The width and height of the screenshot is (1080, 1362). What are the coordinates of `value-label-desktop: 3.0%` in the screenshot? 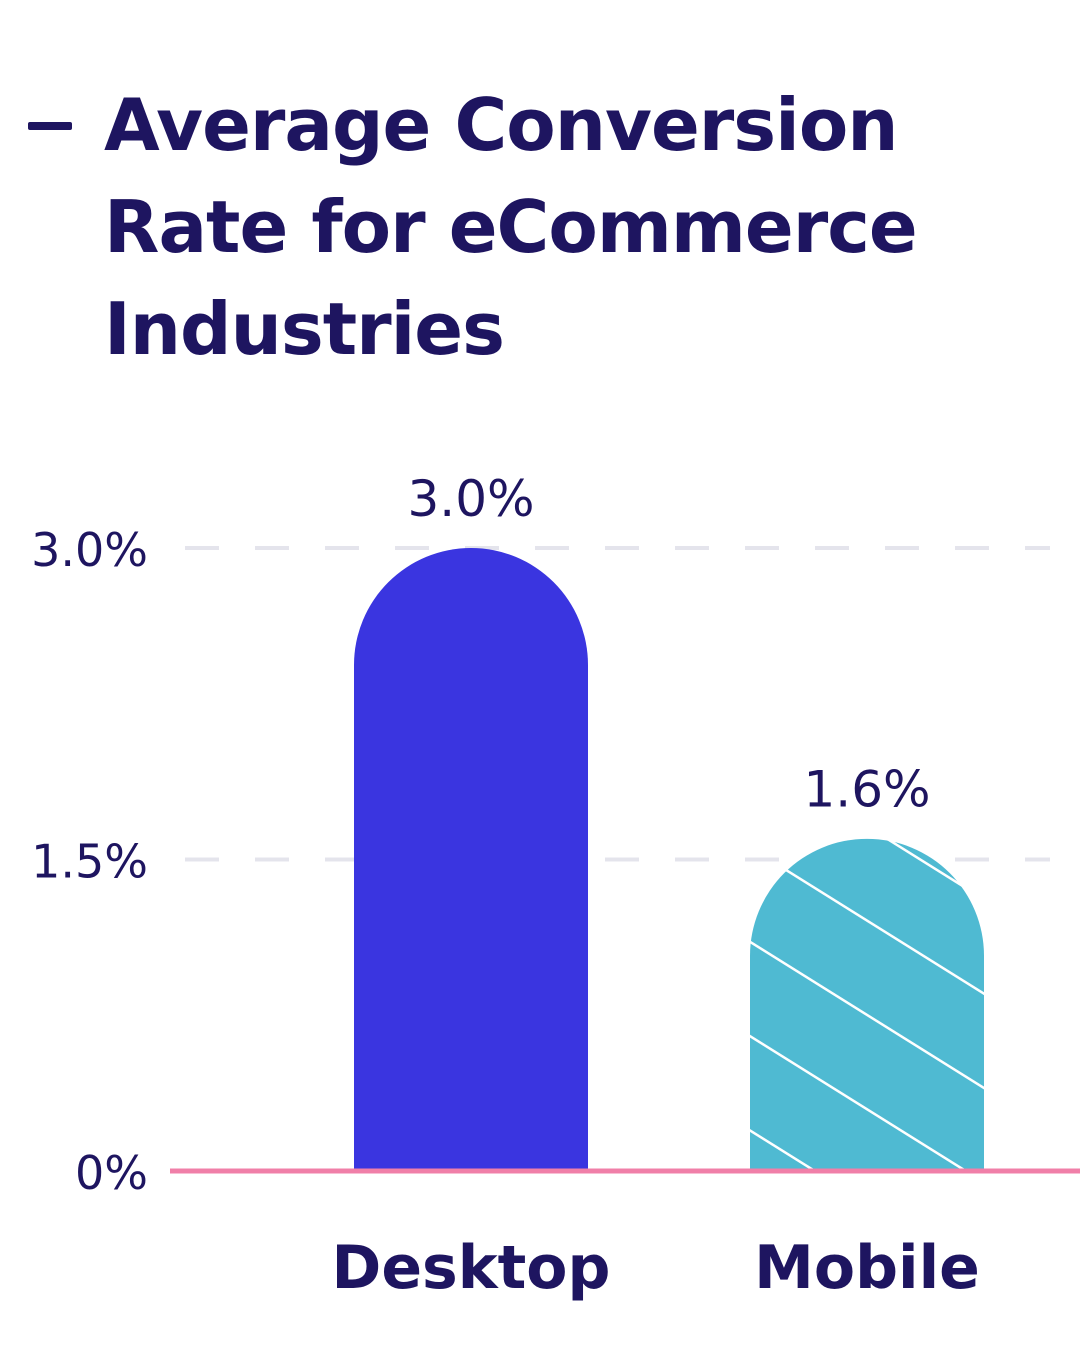 It's located at (470, 499).